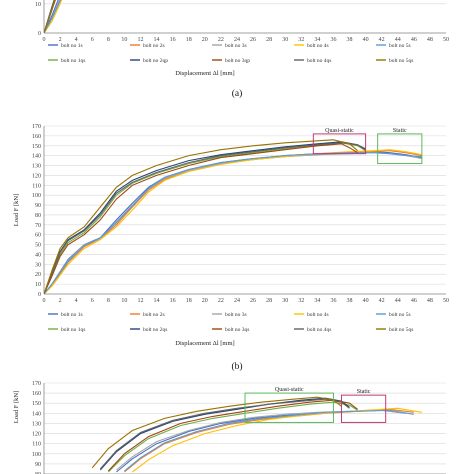 This screenshot has width=474, height=474. Describe the element at coordinates (253, 301) in the screenshot. I see `x-tick-label: 26` at that location.